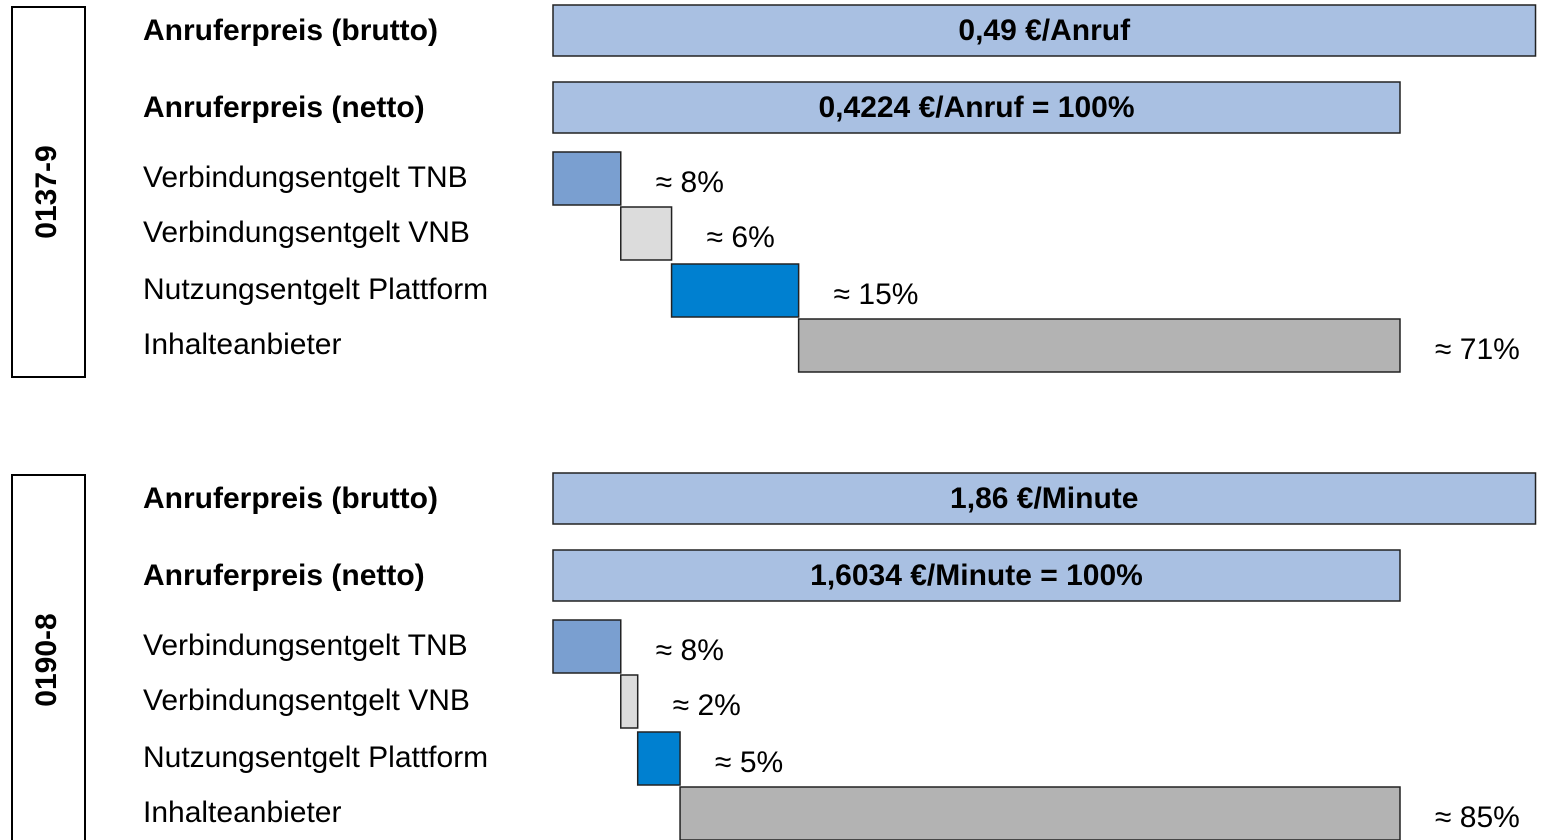 The height and width of the screenshot is (840, 1551). I want to click on value-label: ≈ 5%, so click(749, 762).